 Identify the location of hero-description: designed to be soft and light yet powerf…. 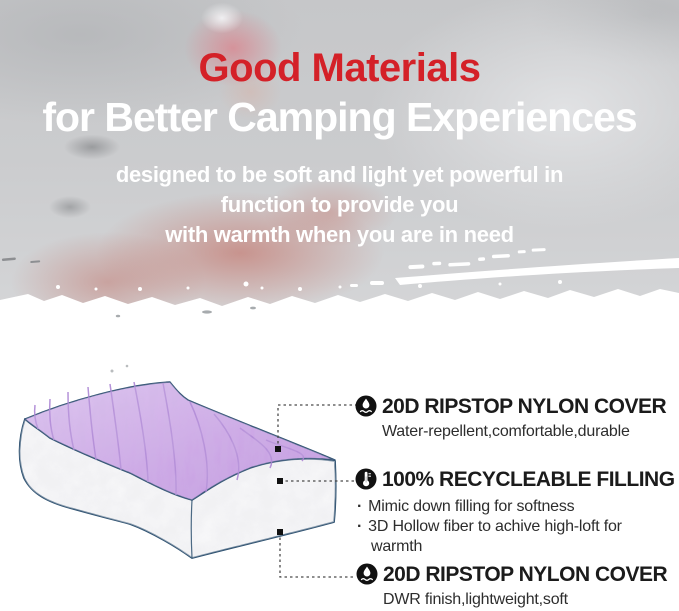
(339, 205).